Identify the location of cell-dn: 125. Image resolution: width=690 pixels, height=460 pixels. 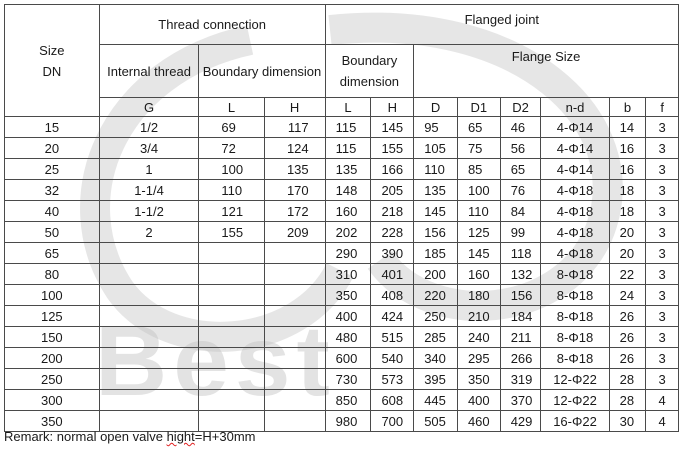
(52, 316).